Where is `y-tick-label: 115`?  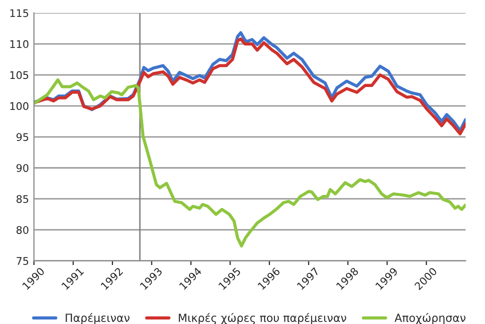 y-tick-label: 115 is located at coordinates (19, 13).